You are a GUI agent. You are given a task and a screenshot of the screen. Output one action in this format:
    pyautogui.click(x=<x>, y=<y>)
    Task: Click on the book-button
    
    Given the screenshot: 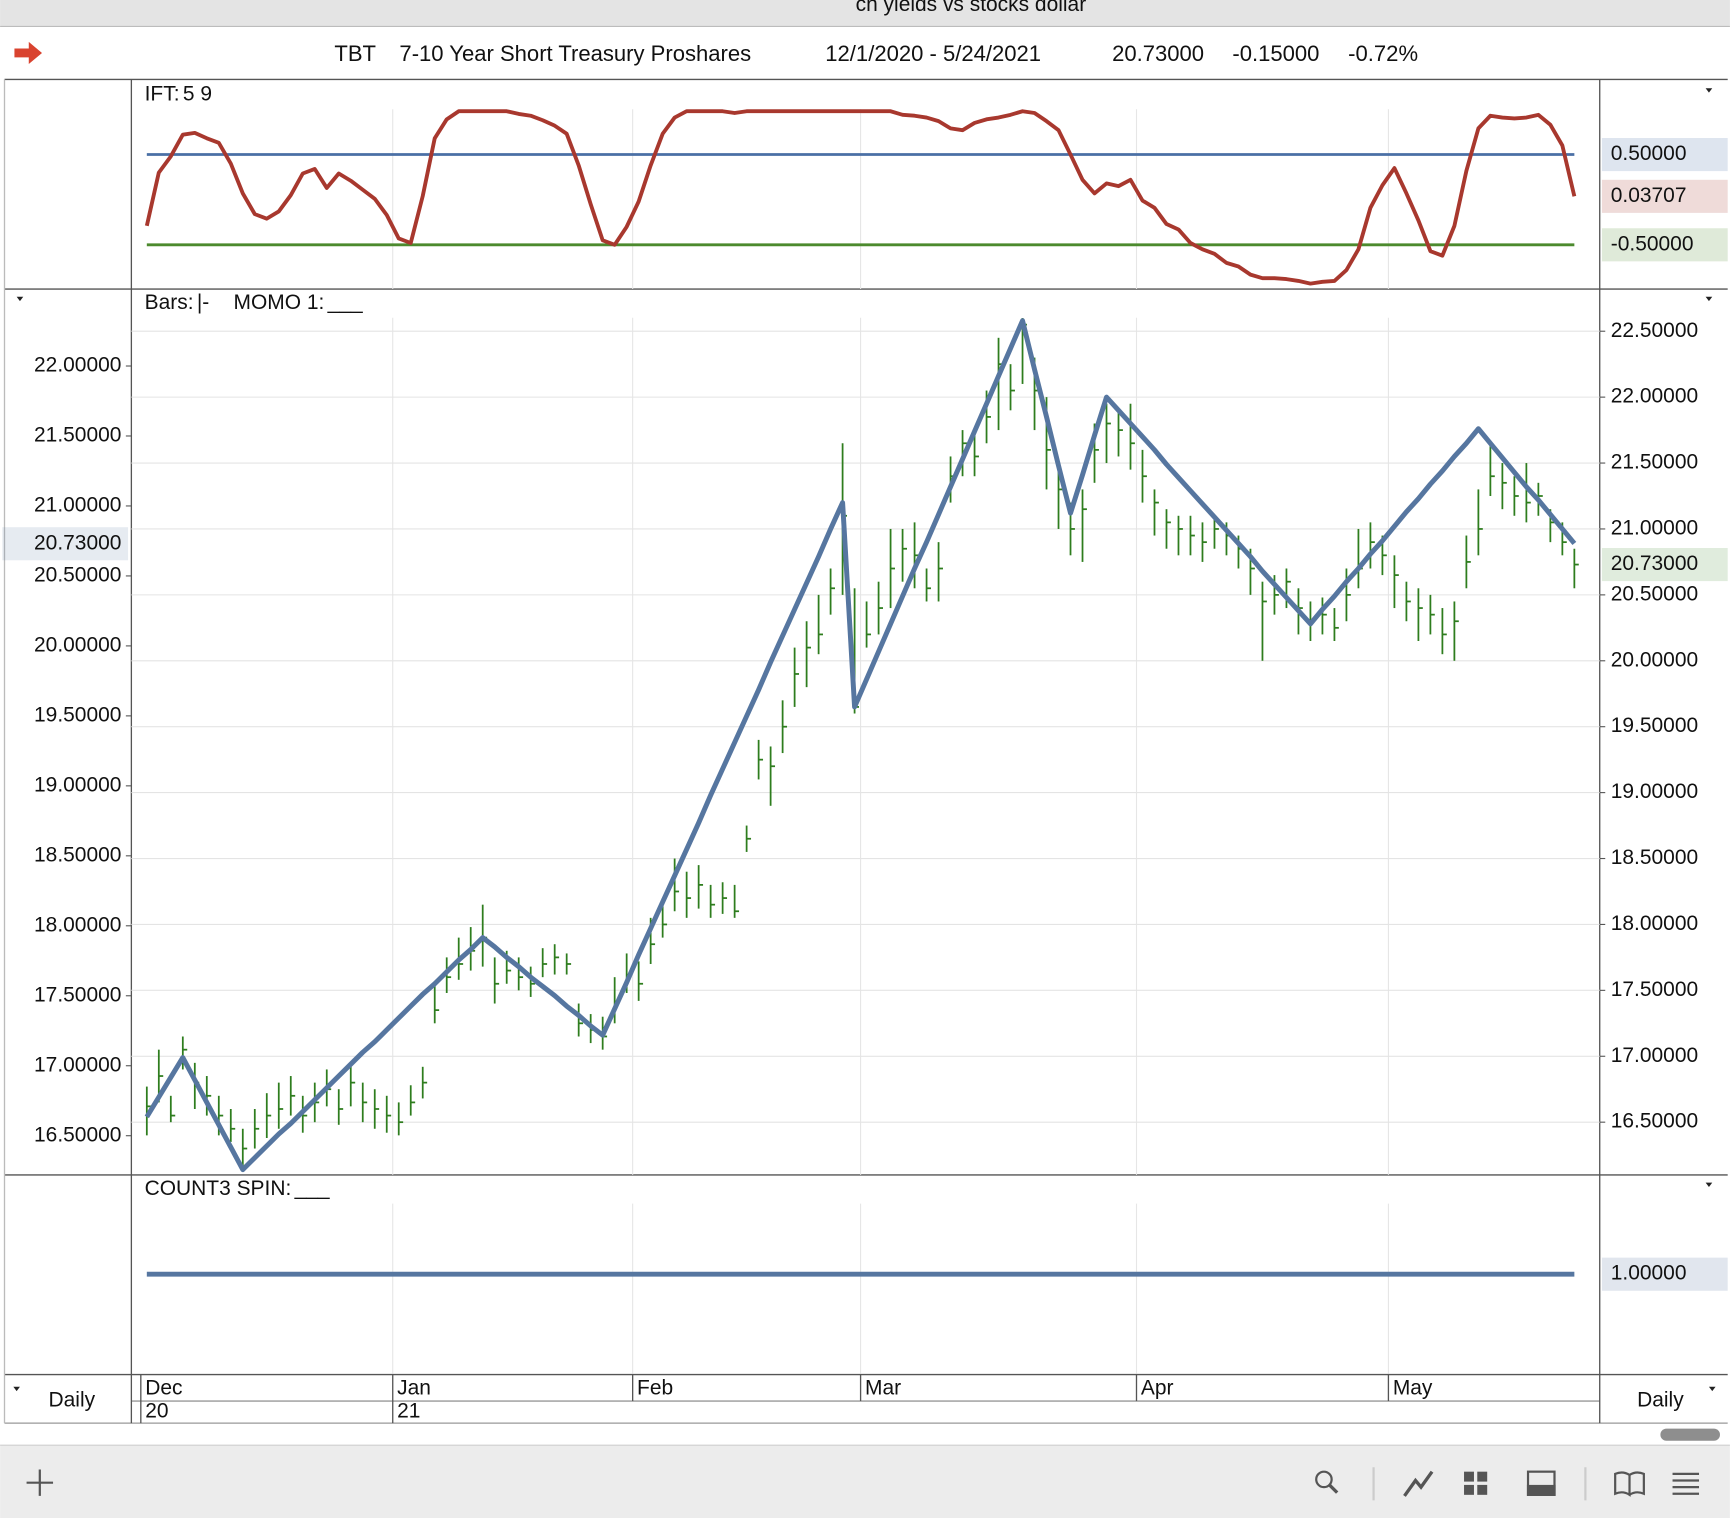 What is the action you would take?
    pyautogui.click(x=1629, y=1484)
    